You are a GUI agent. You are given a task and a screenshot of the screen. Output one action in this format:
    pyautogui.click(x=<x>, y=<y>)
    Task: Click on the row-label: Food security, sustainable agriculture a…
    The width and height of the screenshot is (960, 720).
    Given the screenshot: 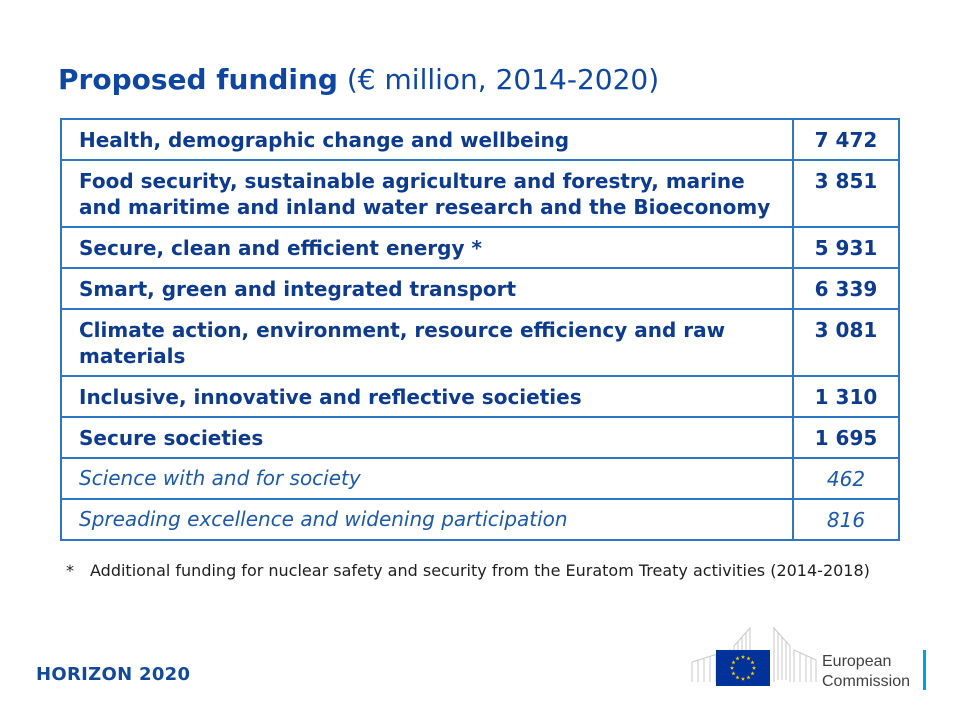 What is the action you would take?
    pyautogui.click(x=427, y=193)
    